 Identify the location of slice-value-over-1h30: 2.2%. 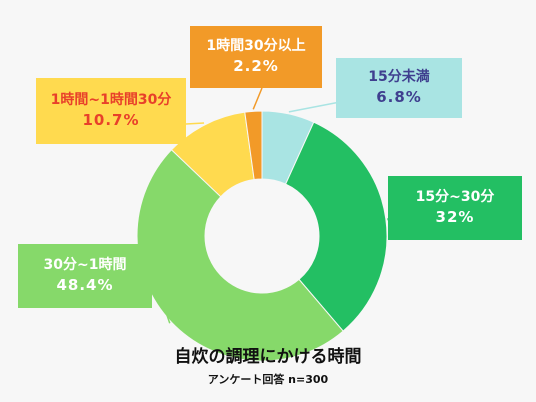
(256, 66).